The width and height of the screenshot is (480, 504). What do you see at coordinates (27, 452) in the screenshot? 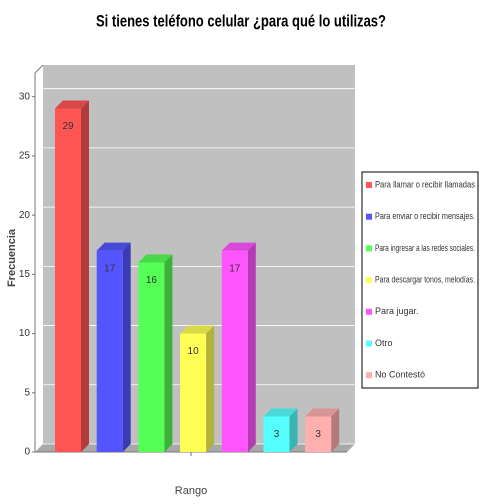
I see `y-tick-label: 0` at bounding box center [27, 452].